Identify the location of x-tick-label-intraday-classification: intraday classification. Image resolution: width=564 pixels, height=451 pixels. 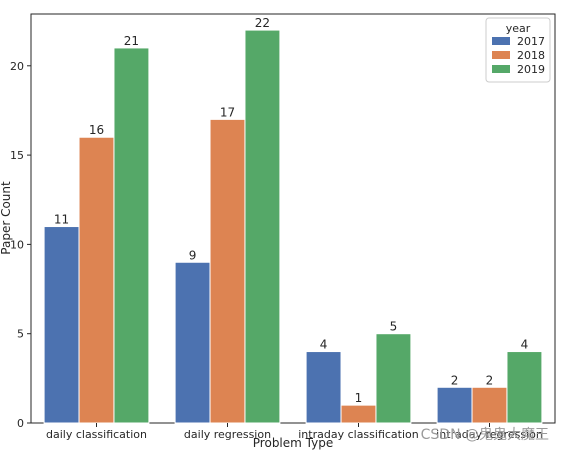
(358, 434).